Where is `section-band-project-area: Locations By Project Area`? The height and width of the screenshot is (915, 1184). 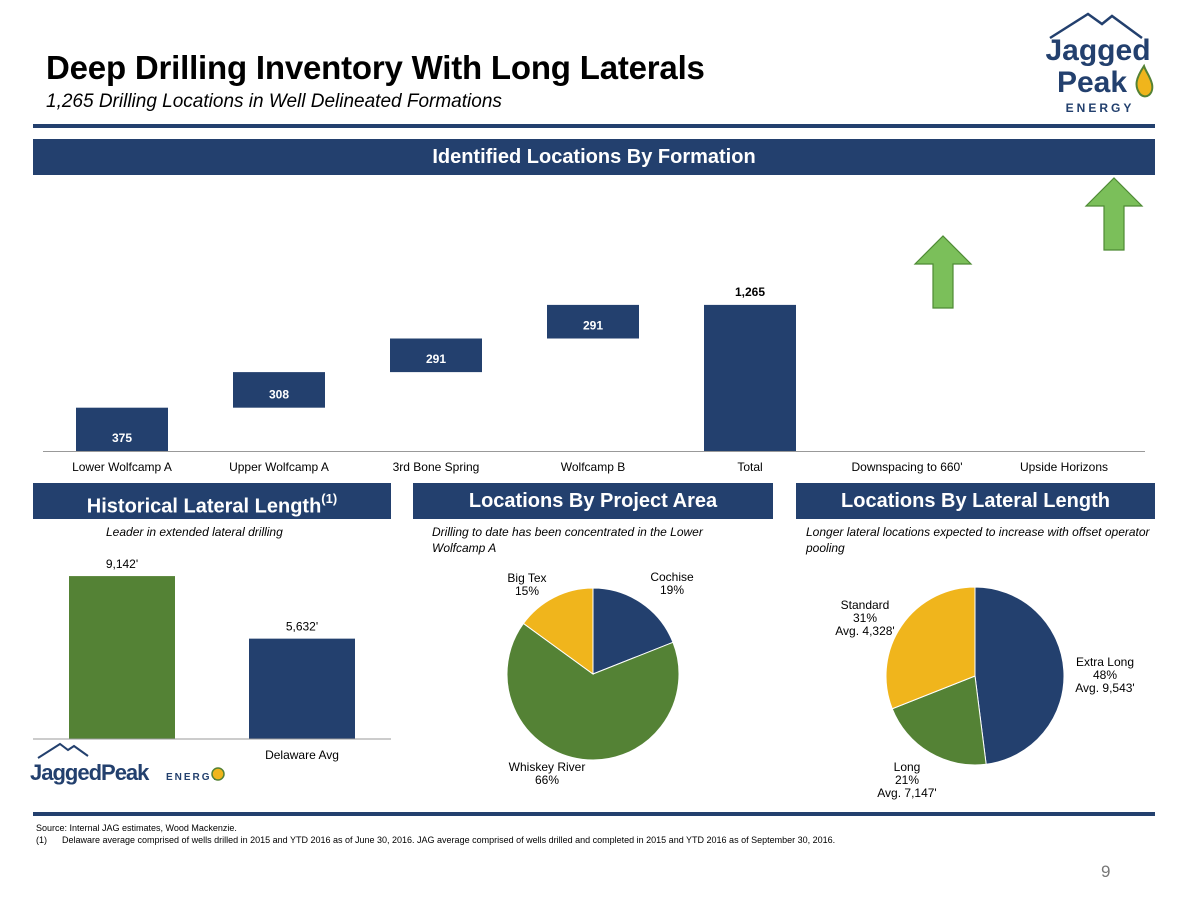 section-band-project-area: Locations By Project Area is located at coordinates (593, 501).